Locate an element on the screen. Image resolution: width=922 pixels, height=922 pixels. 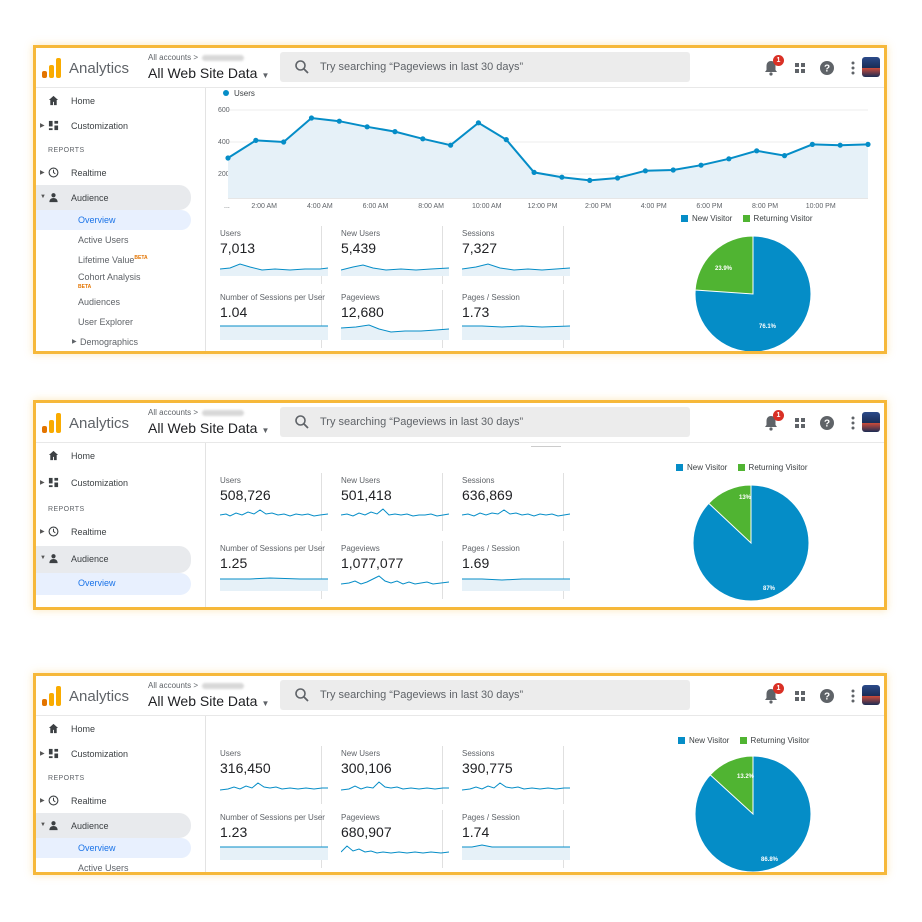
collapse-handle is located at coordinates (546, 445).